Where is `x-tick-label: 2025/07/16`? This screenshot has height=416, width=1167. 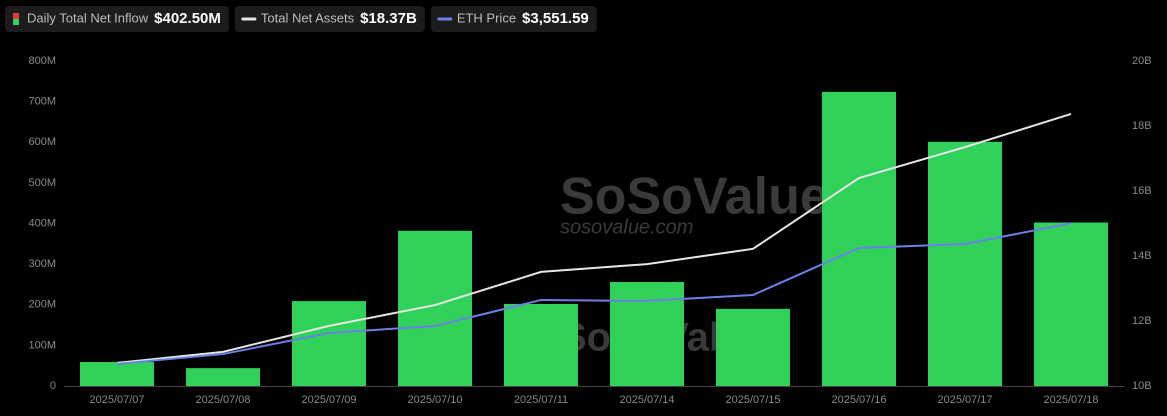
x-tick-label: 2025/07/16 is located at coordinates (858, 400).